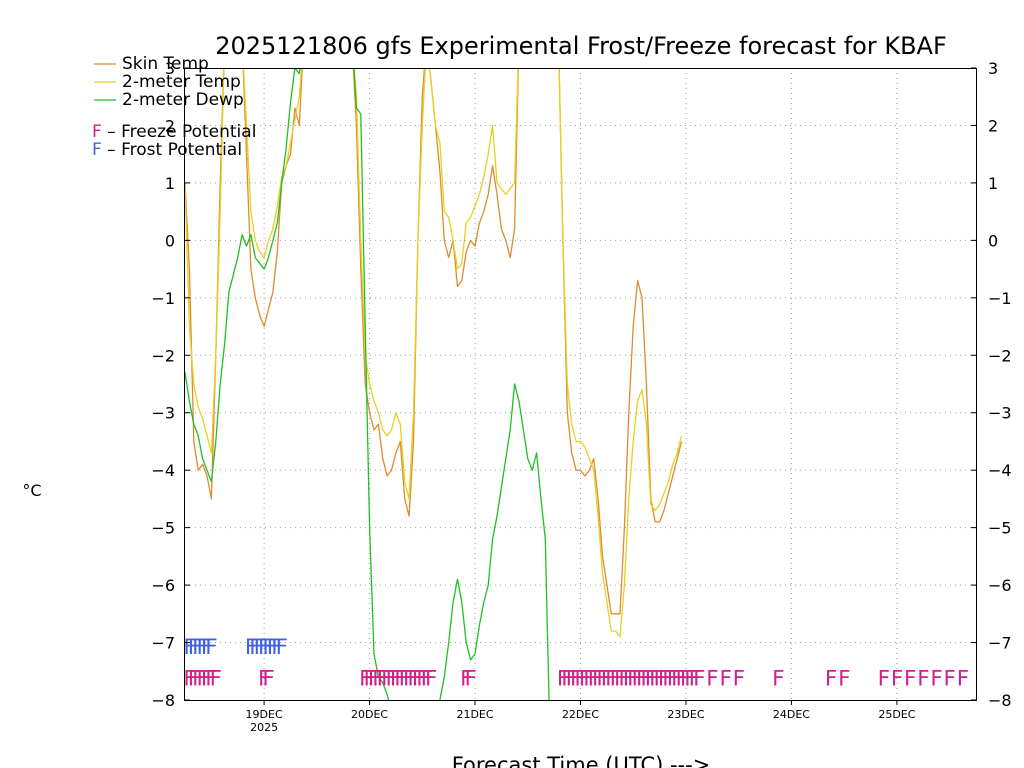 This screenshot has width=1024, height=768. Describe the element at coordinates (163, 298) in the screenshot. I see `y-tick-label-left: −1` at that location.